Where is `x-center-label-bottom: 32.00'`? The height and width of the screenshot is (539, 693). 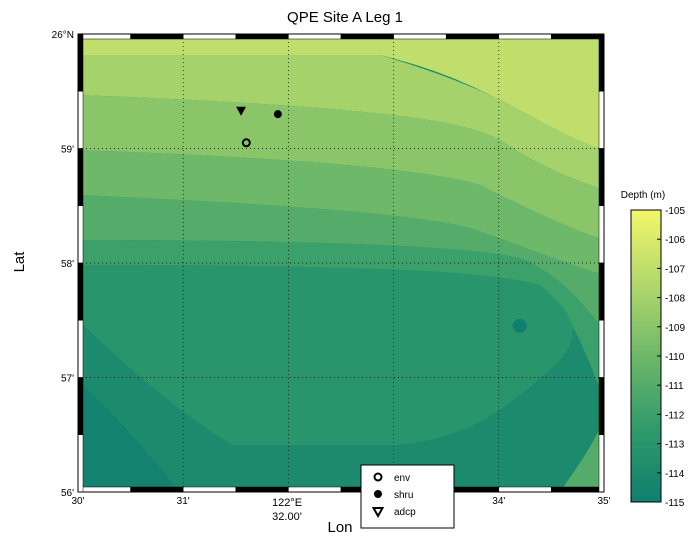 x-center-label-bottom: 32.00' is located at coordinates (287, 517).